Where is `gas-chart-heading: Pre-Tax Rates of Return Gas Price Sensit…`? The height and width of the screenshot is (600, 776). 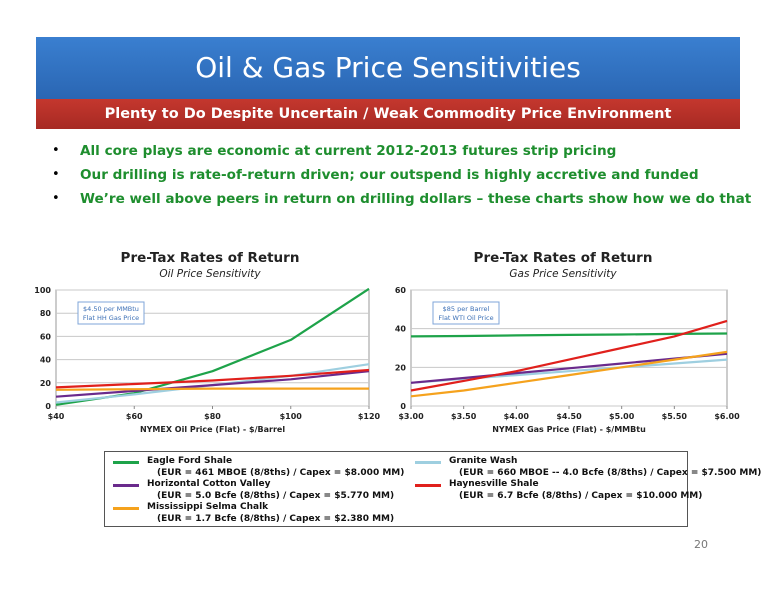 gas-chart-heading: Pre-Tax Rates of Return Gas Price Sensit… is located at coordinates (563, 265).